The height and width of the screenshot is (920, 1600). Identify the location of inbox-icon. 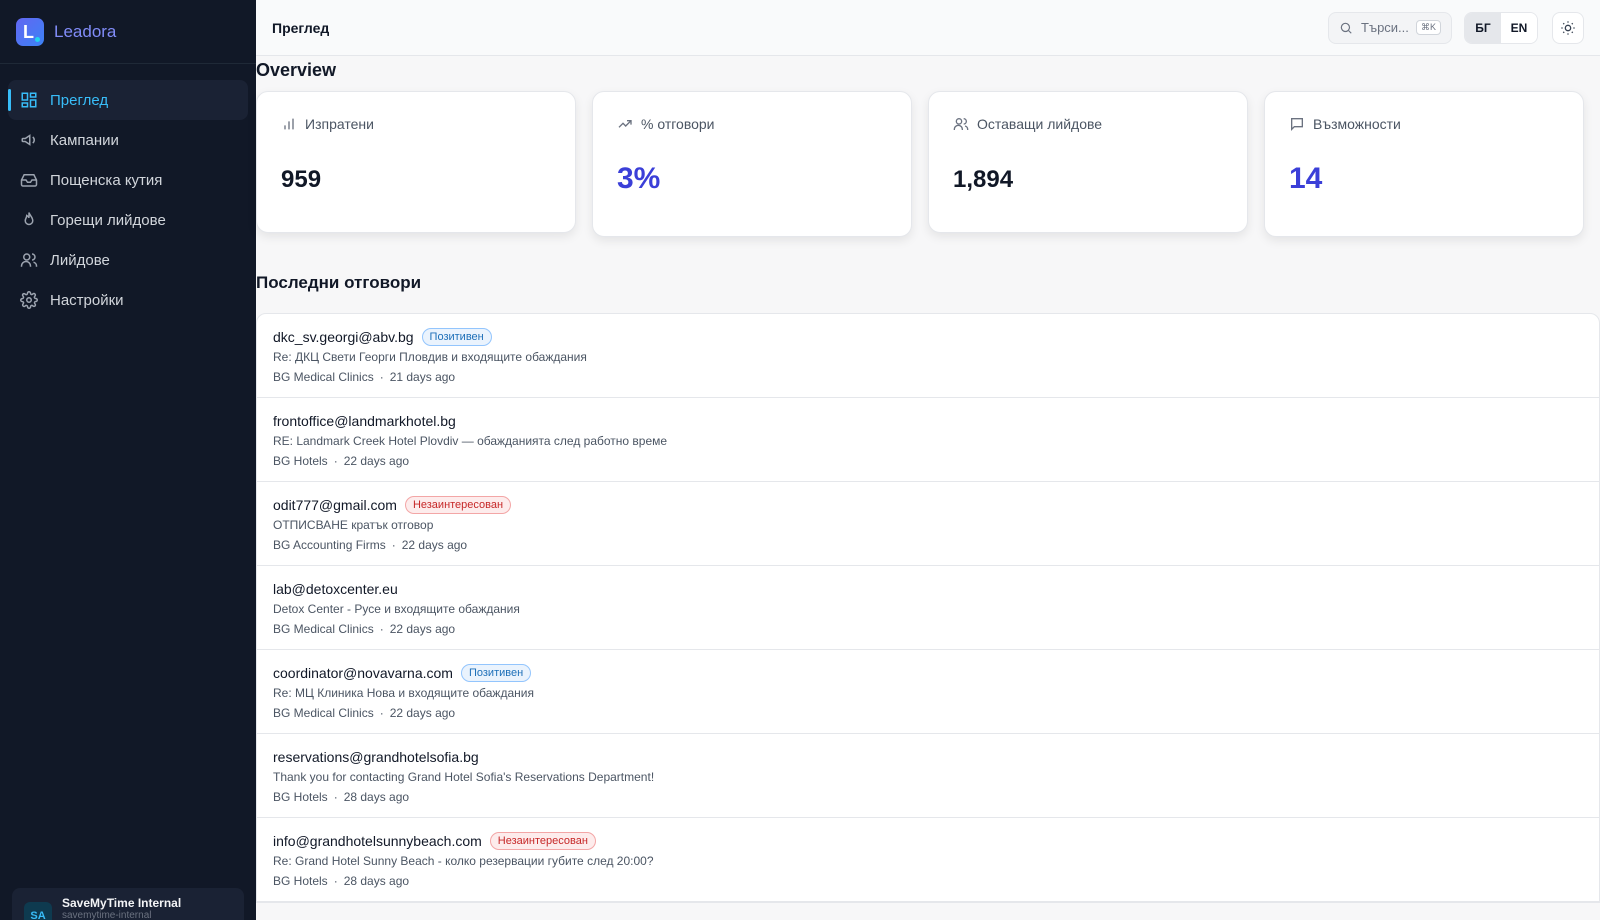
(29, 180).